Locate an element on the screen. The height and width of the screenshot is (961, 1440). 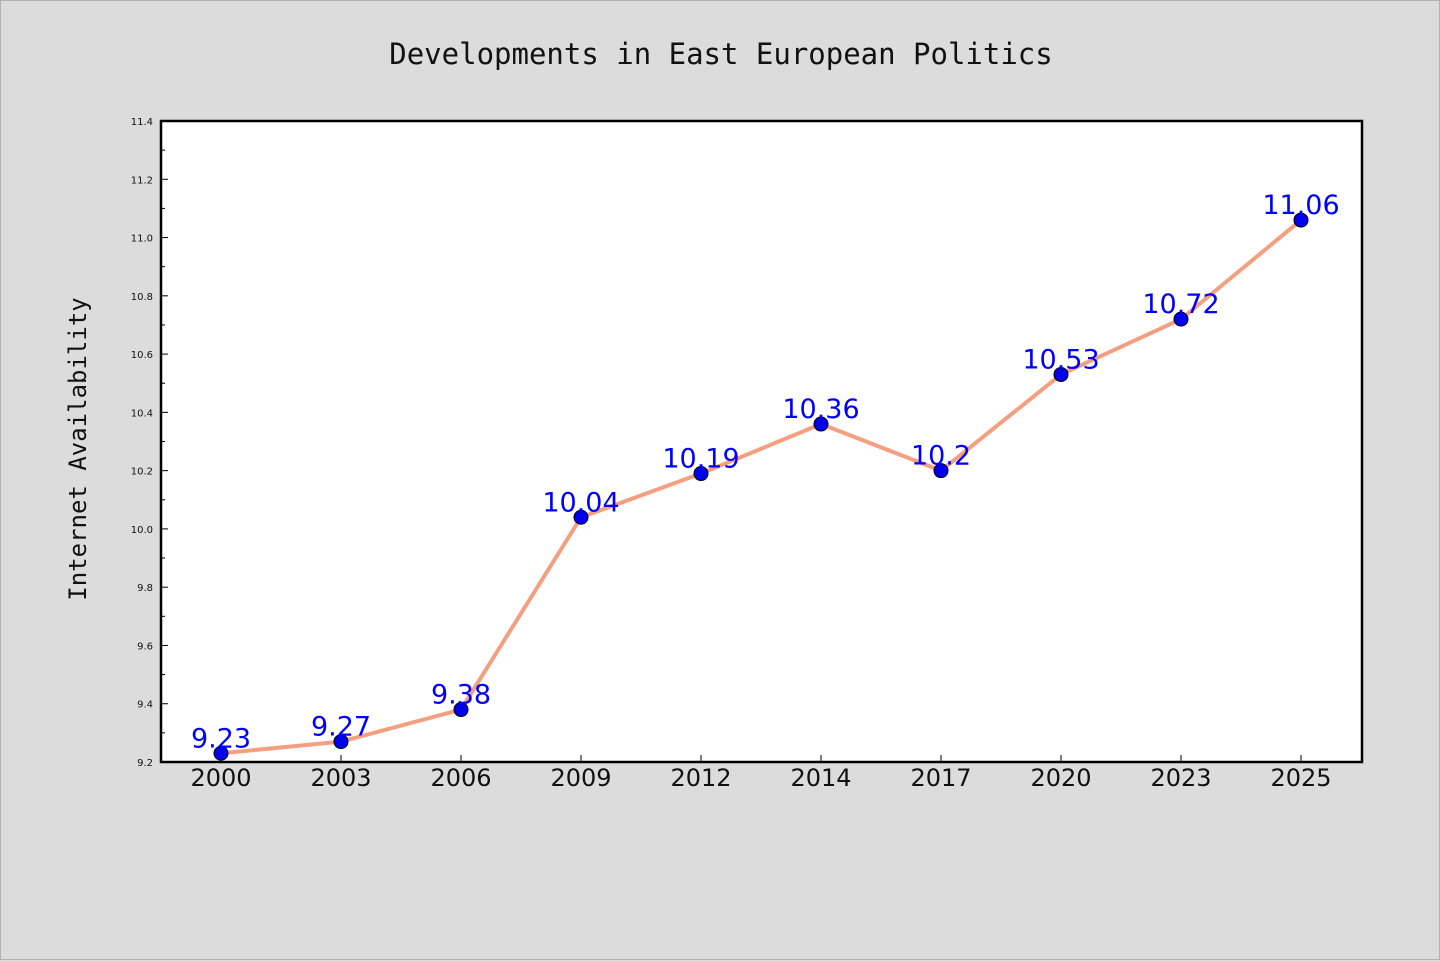
x-axis: 2000 2003 2006 2009 2012 2014 2017 2020 2023 2025 is located at coordinates (761, 773).